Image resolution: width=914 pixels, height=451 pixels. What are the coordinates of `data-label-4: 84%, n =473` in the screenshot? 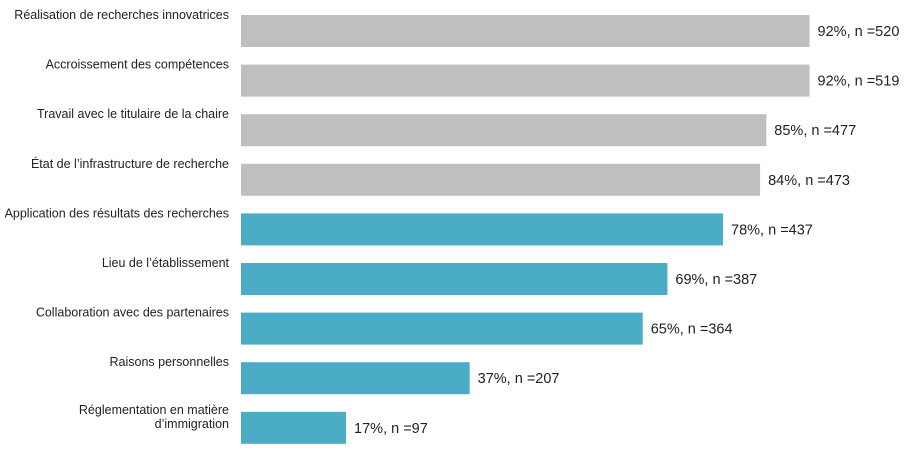 It's located at (809, 181).